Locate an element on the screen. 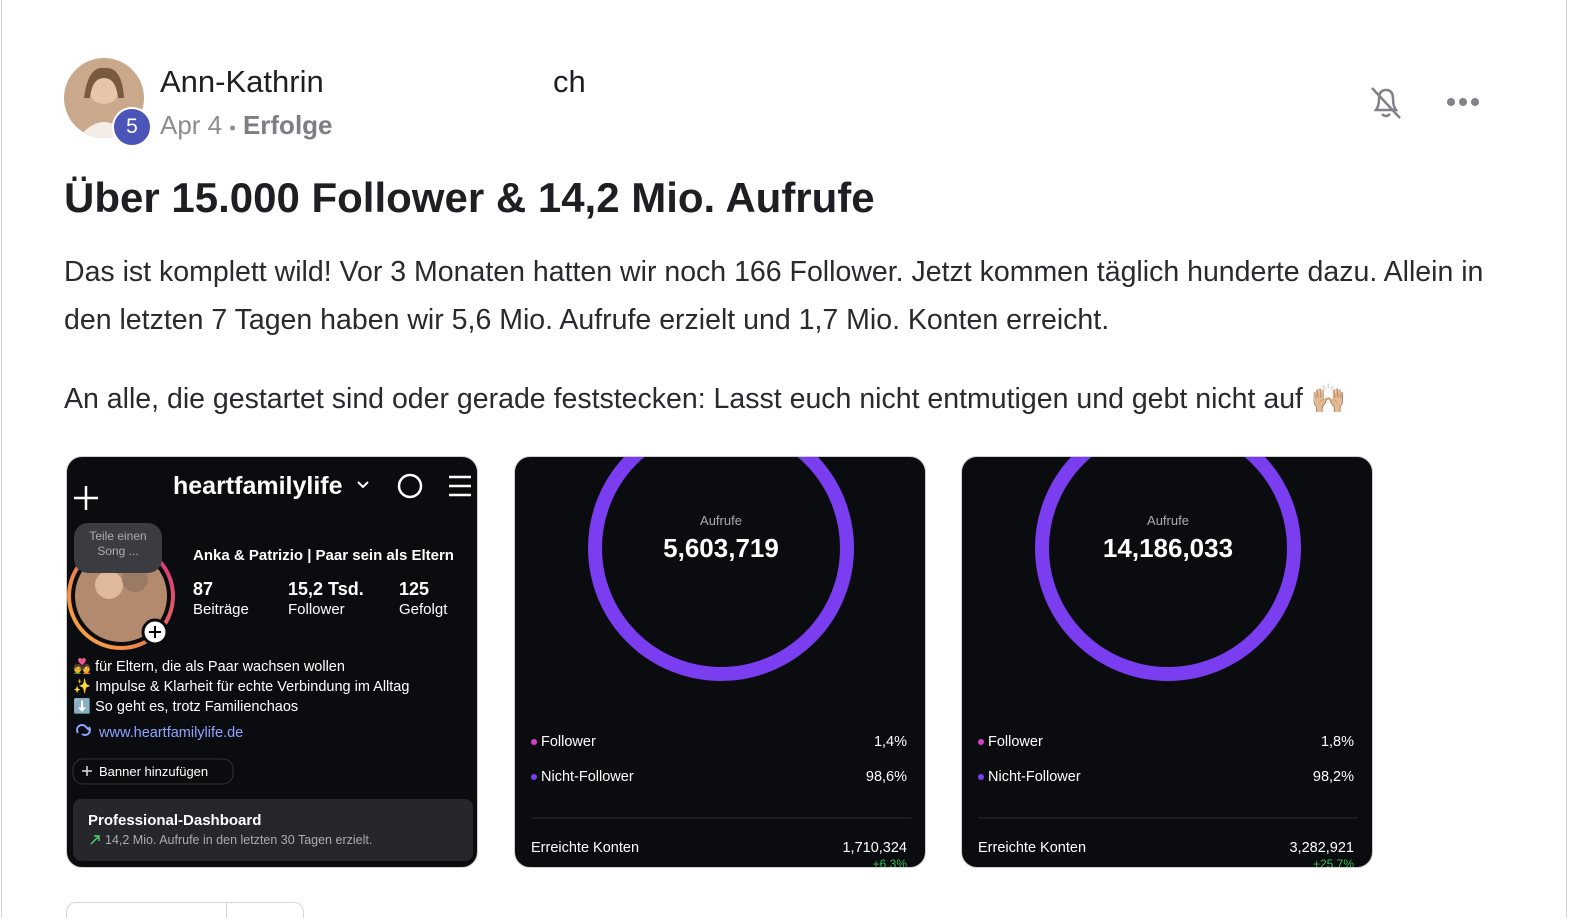  views-total: 14,186,033 is located at coordinates (1168, 548).